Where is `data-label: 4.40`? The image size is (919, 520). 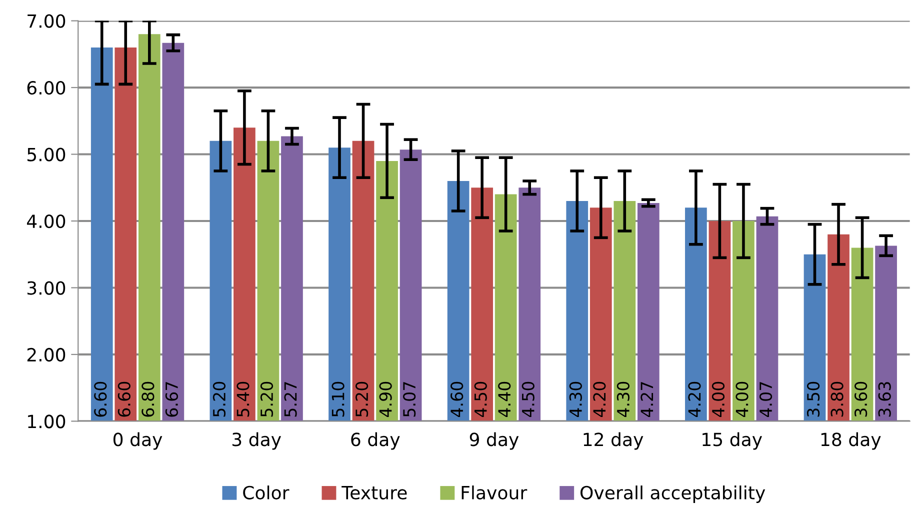
data-label: 4.40 is located at coordinates (504, 400).